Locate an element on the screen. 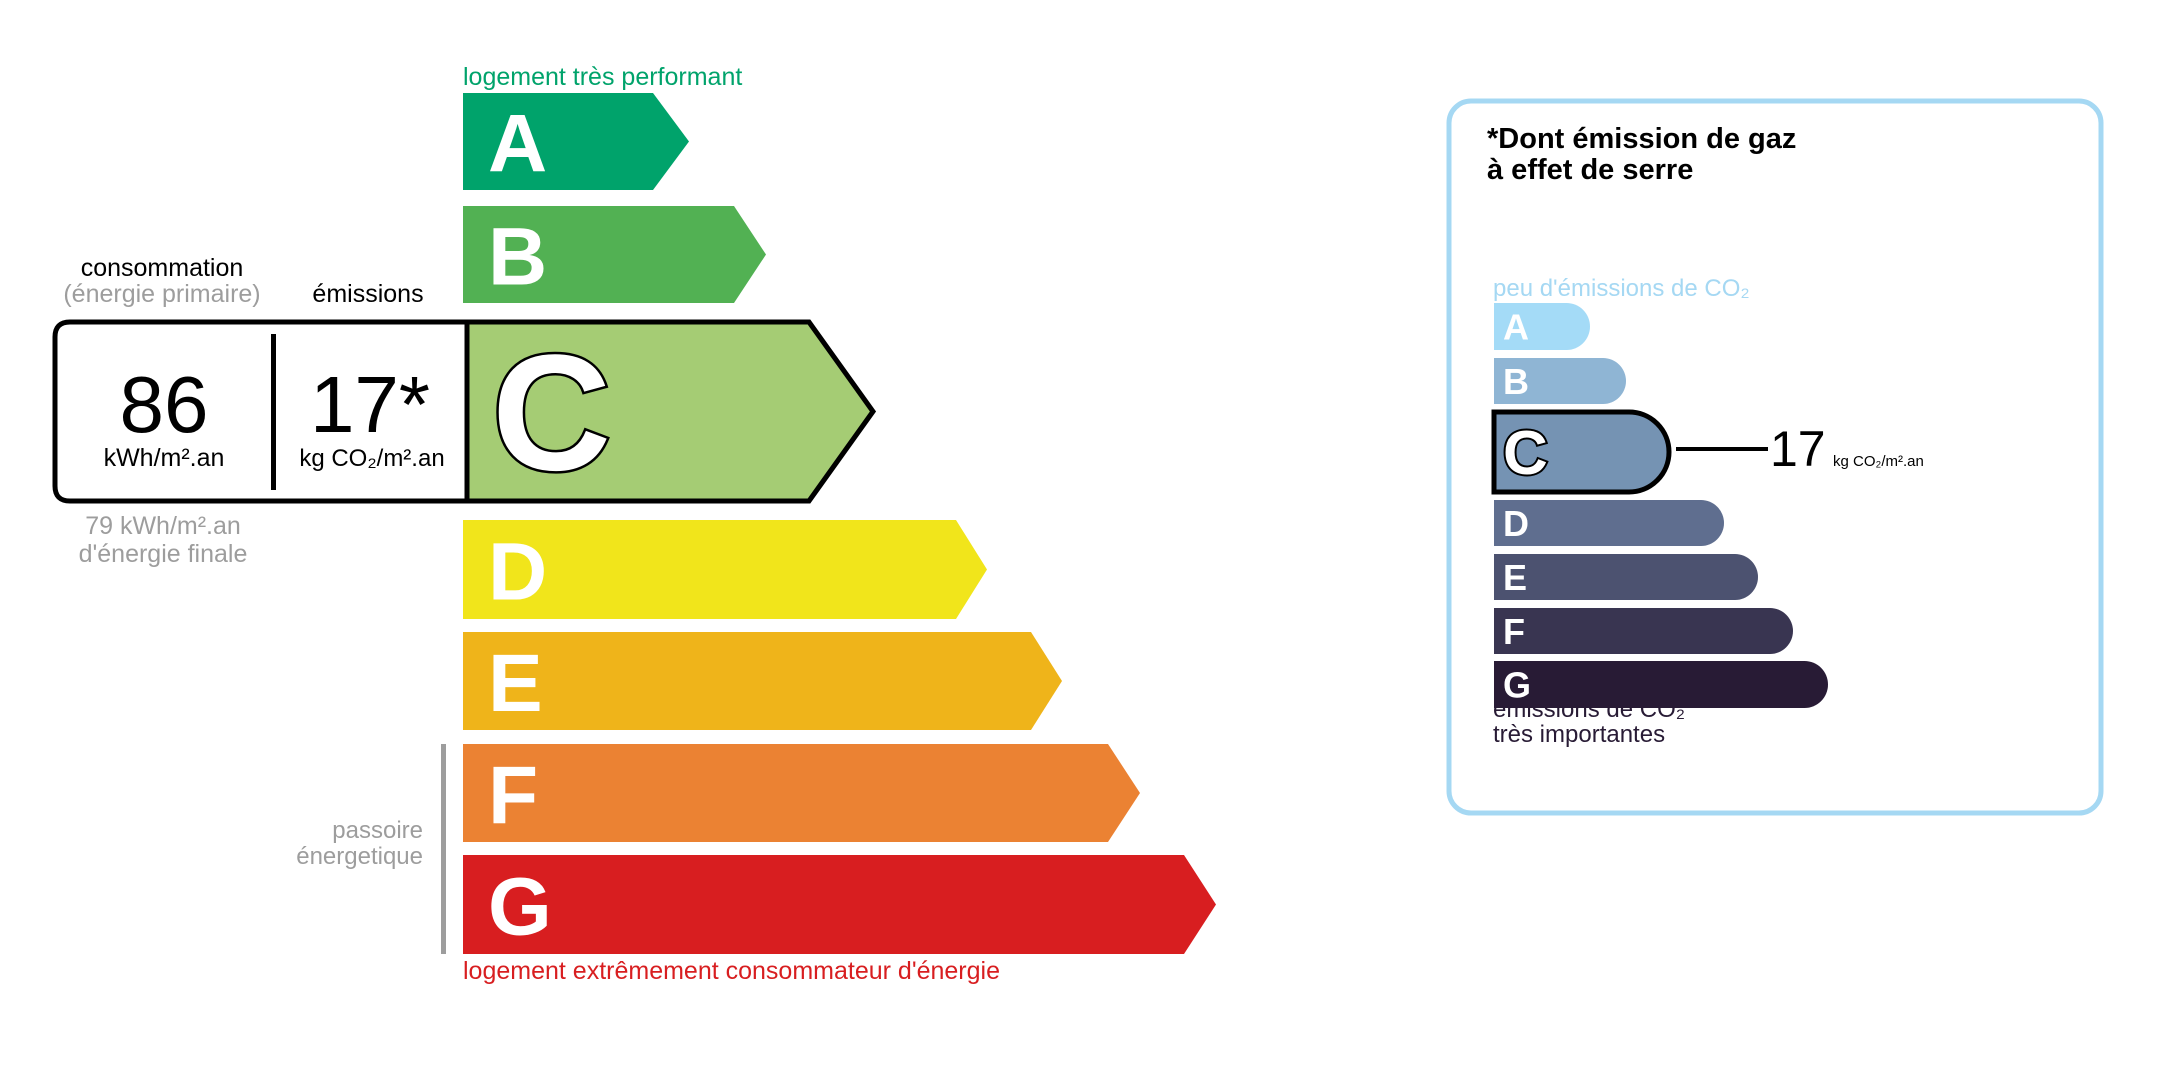 The image size is (2169, 1079). value-box is located at coordinates (261, 411).